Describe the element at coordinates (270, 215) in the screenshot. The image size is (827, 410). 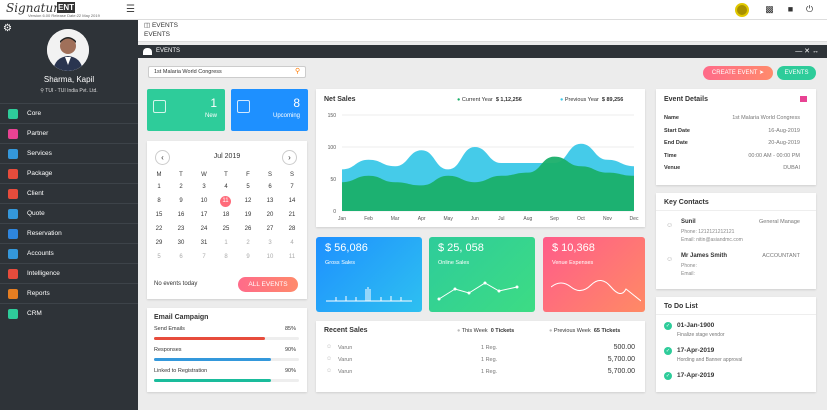
I see `calendar-day: 20` at that location.